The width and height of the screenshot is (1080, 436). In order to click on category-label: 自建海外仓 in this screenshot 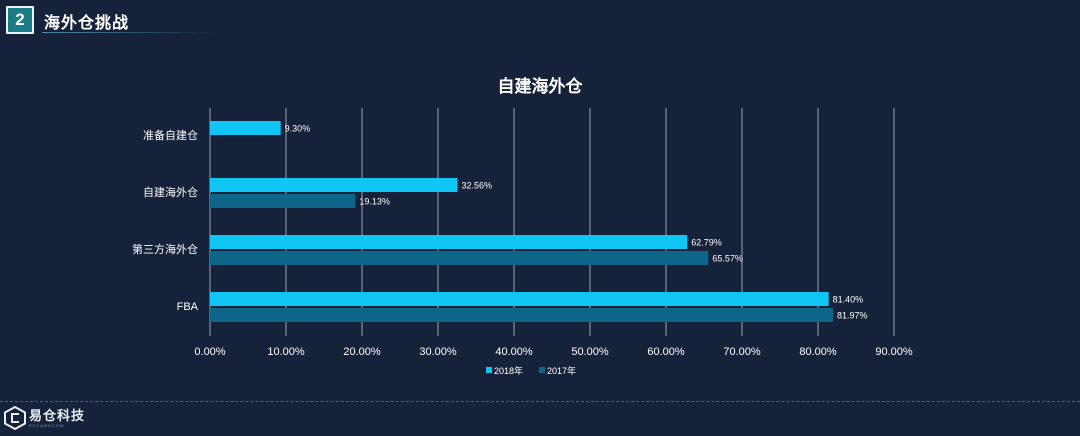, I will do `click(170, 192)`.